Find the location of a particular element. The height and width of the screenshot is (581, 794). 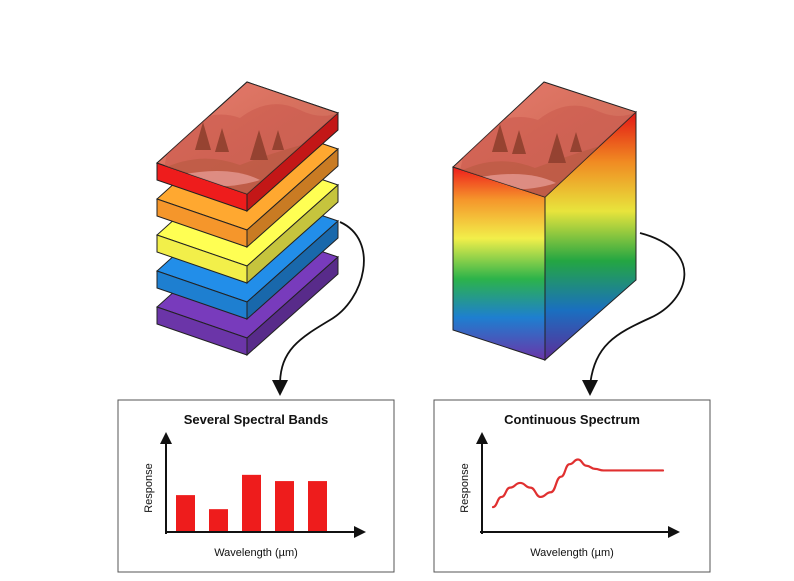

connector-arrow-left is located at coordinates (322, 303).